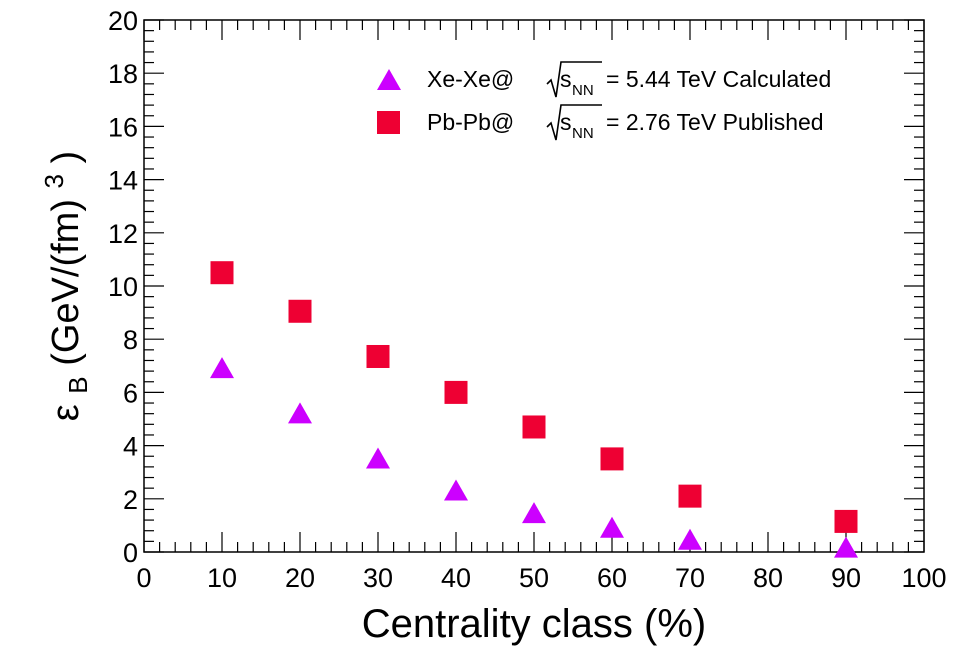 The width and height of the screenshot is (977, 667). Describe the element at coordinates (574, 122) in the screenshot. I see `legend-sqrt-icon-pbpb` at that location.